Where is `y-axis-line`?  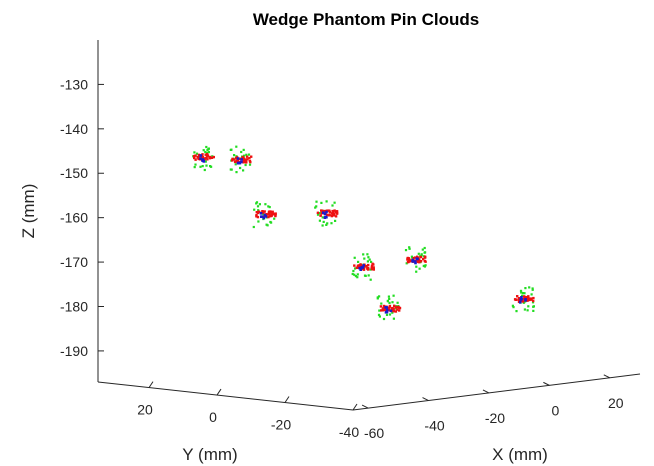 y-axis-line is located at coordinates (225, 396).